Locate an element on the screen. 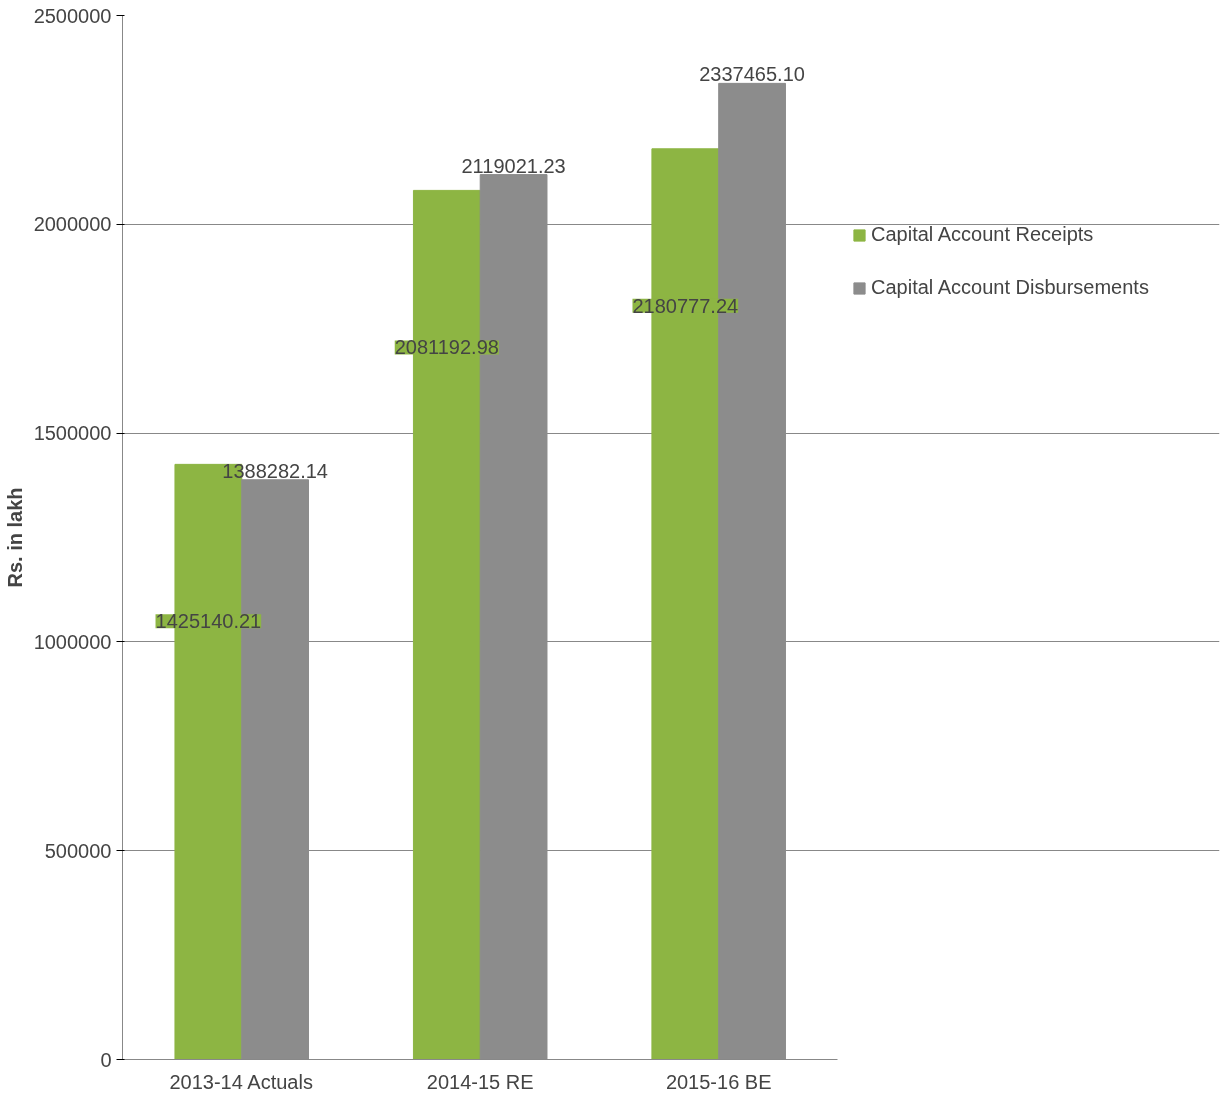  data-label: 2180777.24 is located at coordinates (685, 305).